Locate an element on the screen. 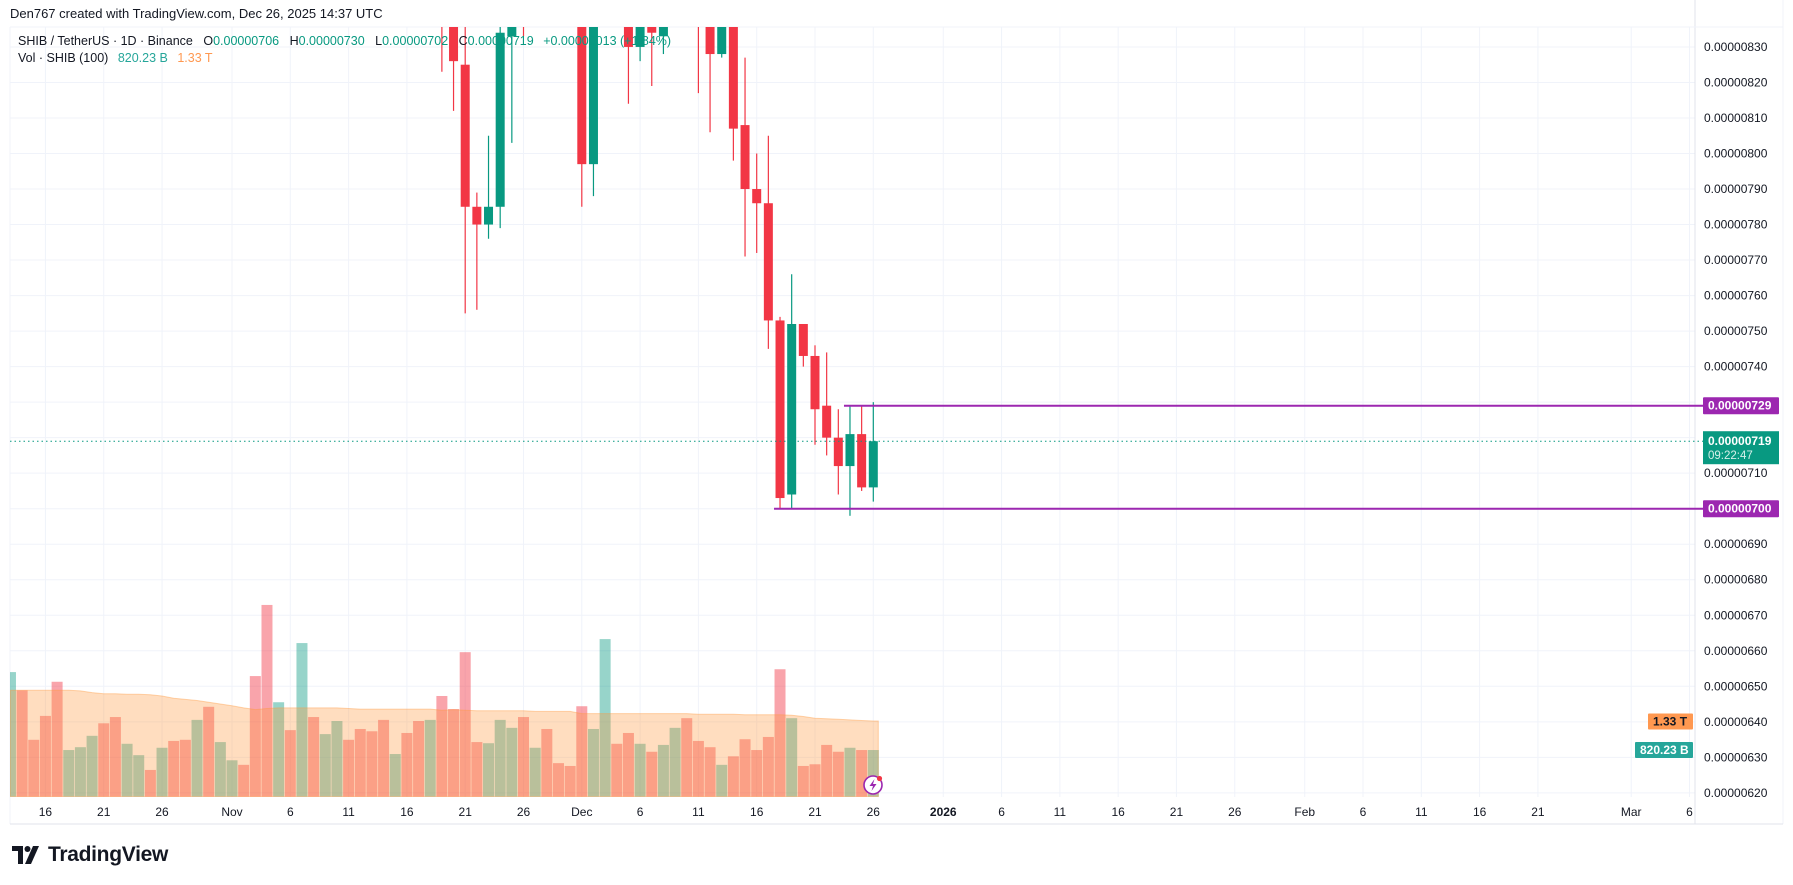 Image resolution: width=1793 pixels, height=885 pixels. legend-volume-value: 820.23 B is located at coordinates (142, 58).